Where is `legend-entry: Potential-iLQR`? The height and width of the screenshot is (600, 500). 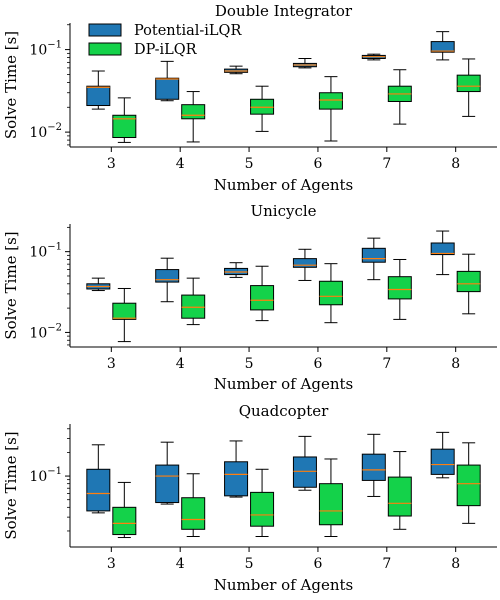 legend-entry: Potential-iLQR is located at coordinates (165, 31).